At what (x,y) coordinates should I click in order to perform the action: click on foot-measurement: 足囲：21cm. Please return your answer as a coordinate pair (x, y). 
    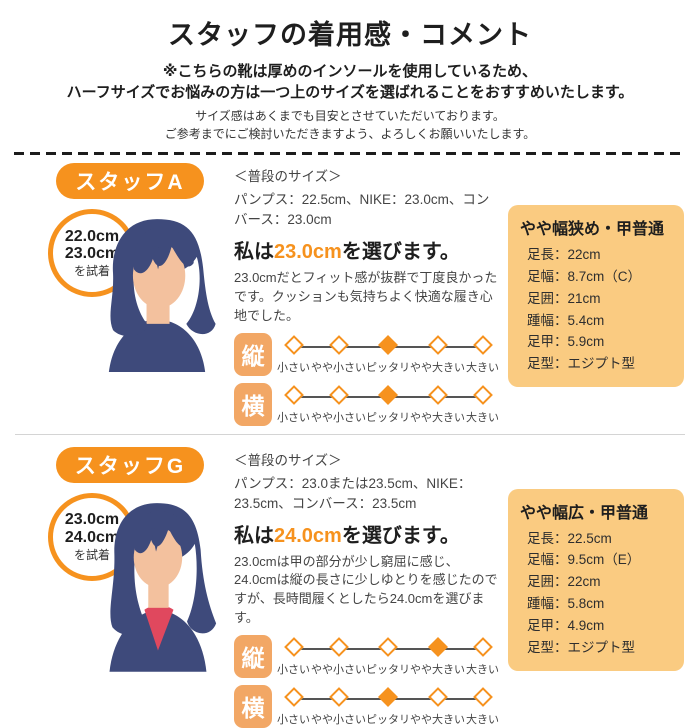
    Looking at the image, I should click on (564, 298).